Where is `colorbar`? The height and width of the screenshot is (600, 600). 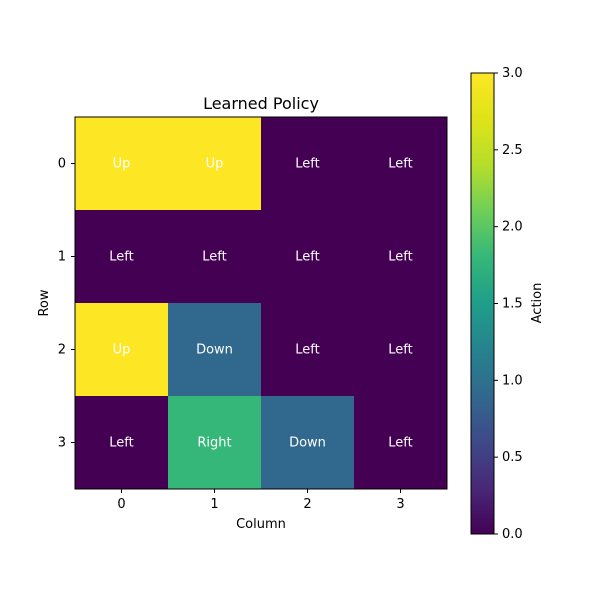
colorbar is located at coordinates (482, 303).